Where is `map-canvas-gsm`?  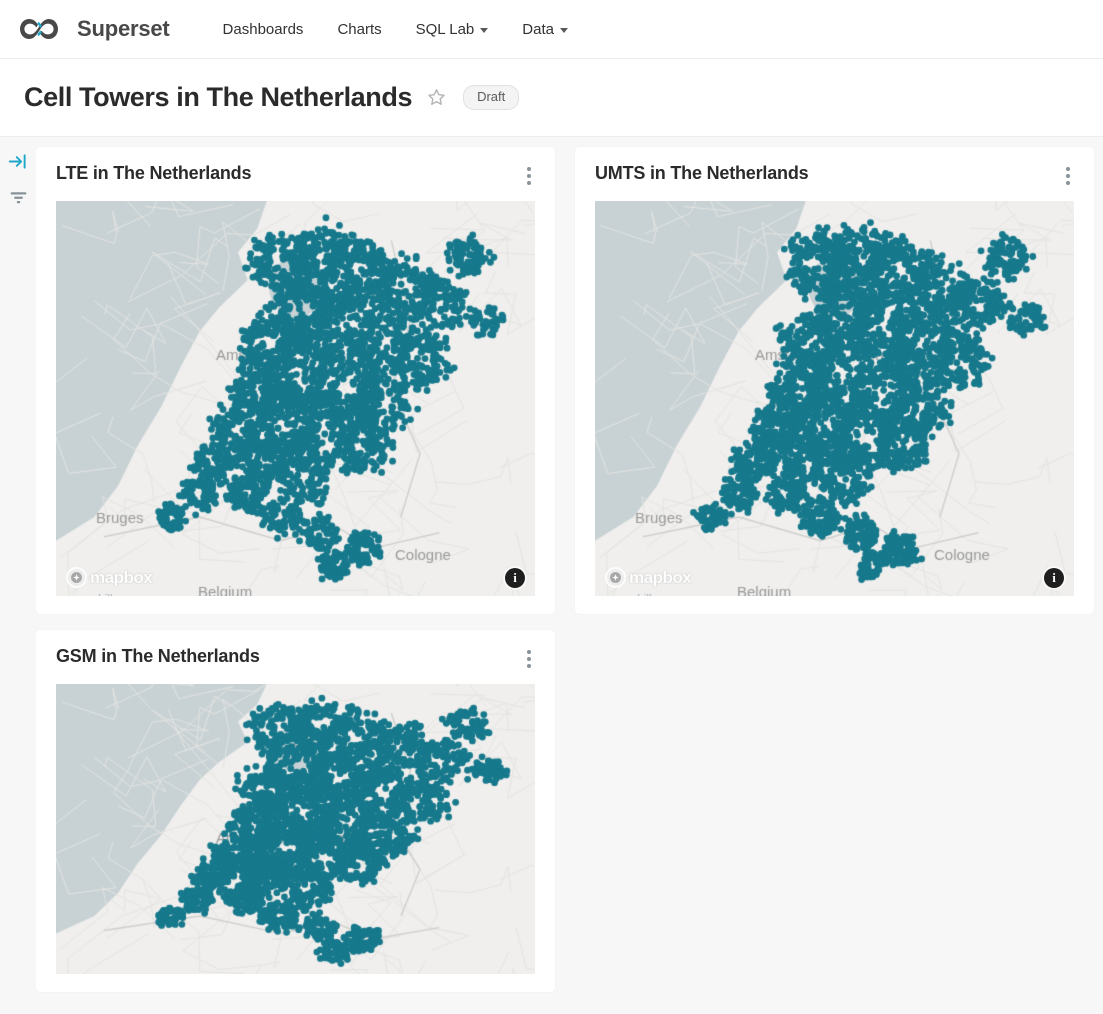
map-canvas-gsm is located at coordinates (295, 829).